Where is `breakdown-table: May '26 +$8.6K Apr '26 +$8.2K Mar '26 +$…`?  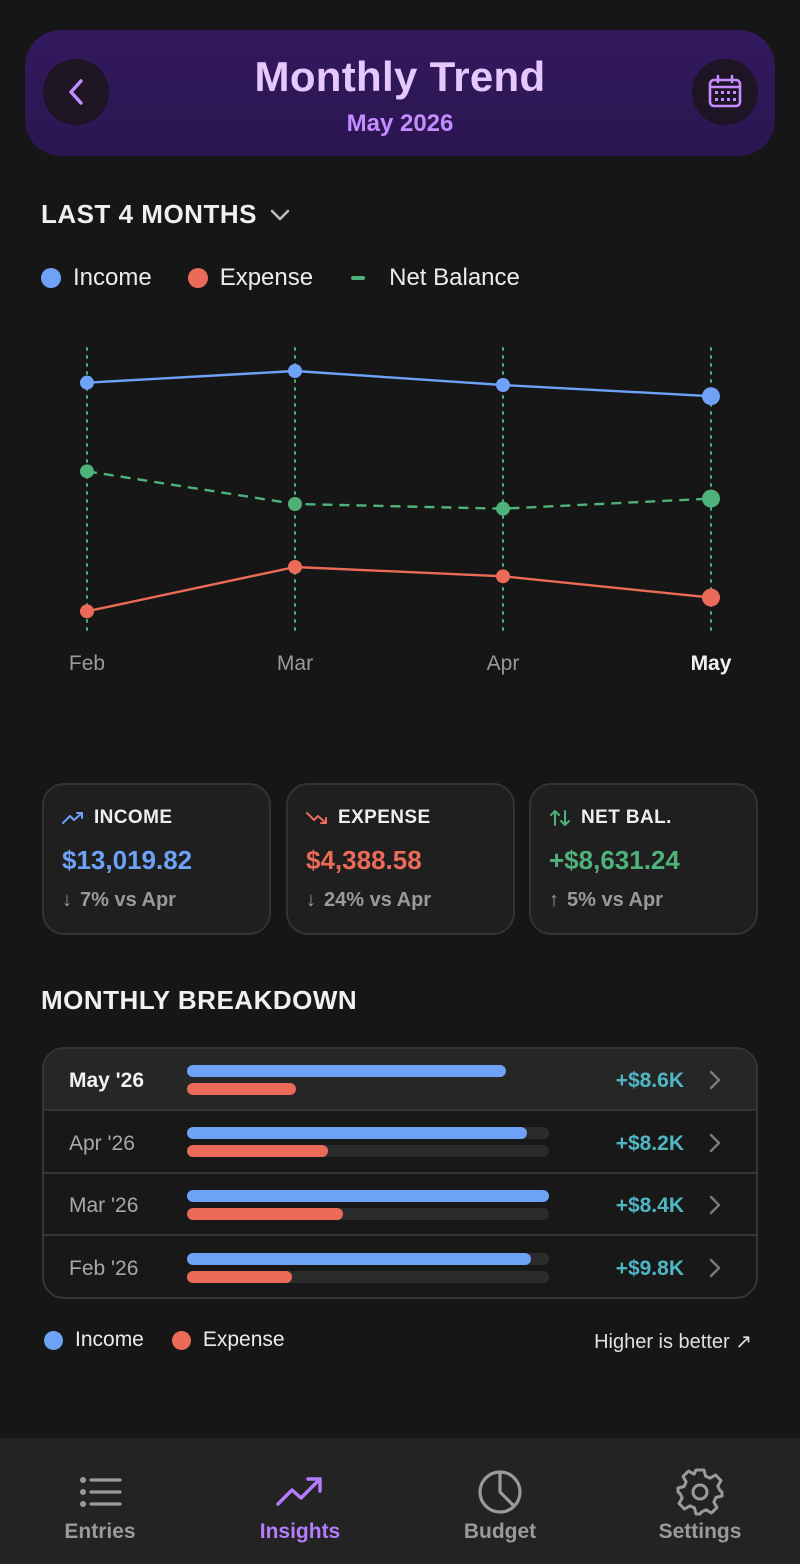 breakdown-table: May '26 +$8.6K Apr '26 +$8.2K Mar '26 +$… is located at coordinates (400, 1173).